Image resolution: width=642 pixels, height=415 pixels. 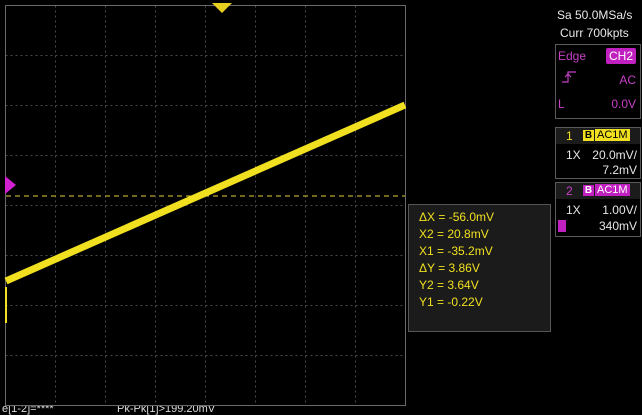 What do you see at coordinates (598, 81) in the screenshot?
I see `trigger-panel: Edge CH2 AC L 0.0V` at bounding box center [598, 81].